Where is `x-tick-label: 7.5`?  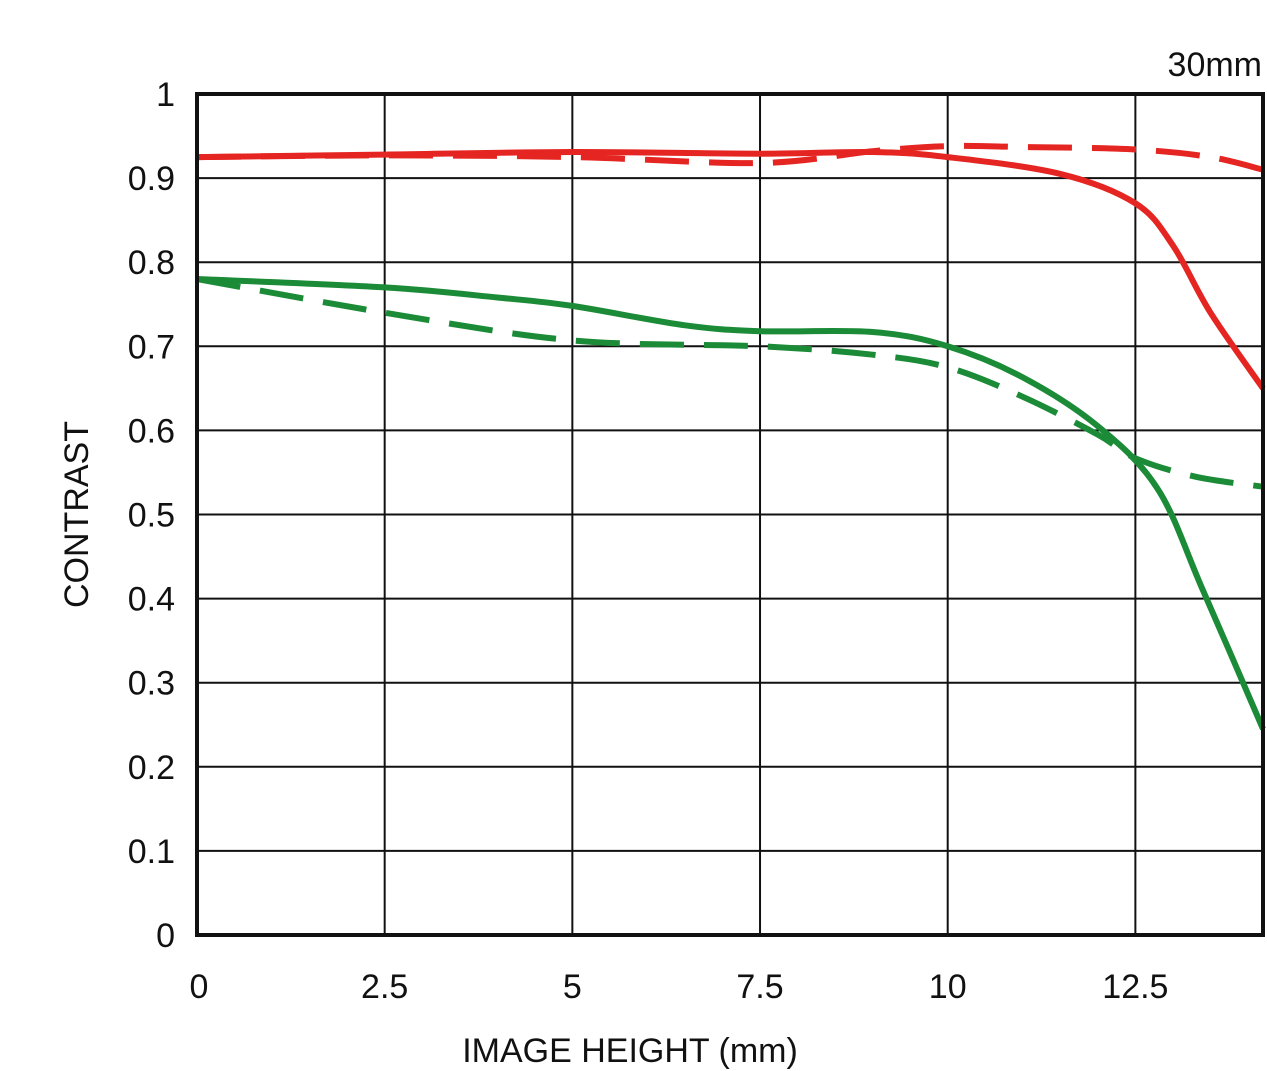
x-tick-label: 7.5 is located at coordinates (759, 987).